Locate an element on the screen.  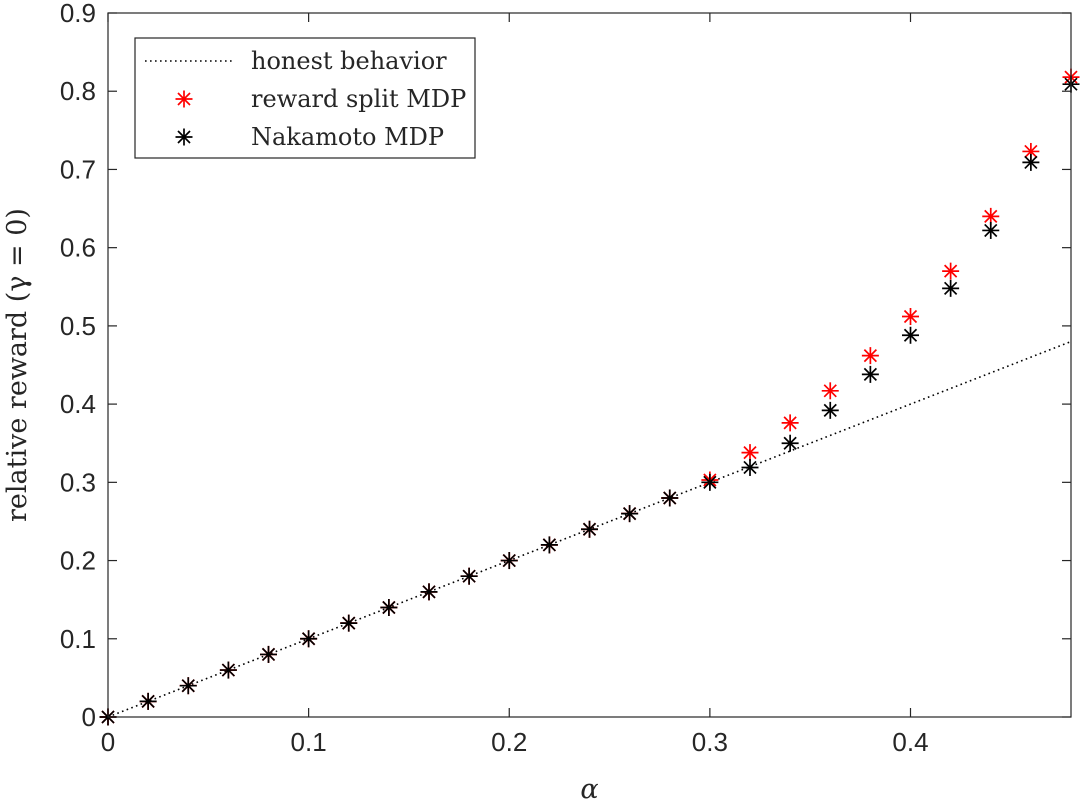
x-tick-label: 0.4 is located at coordinates (910, 742).